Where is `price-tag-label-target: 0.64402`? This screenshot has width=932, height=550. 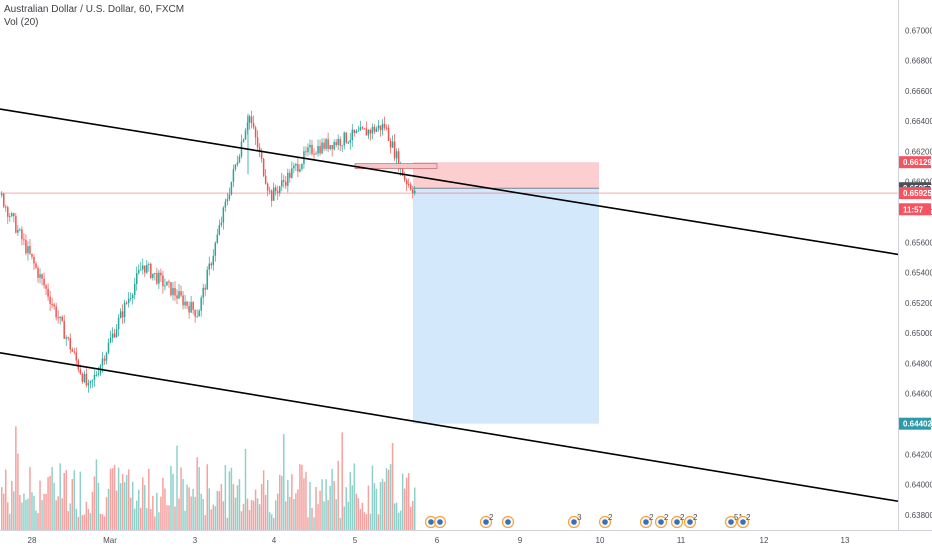 price-tag-label-target: 0.64402 is located at coordinates (917, 424).